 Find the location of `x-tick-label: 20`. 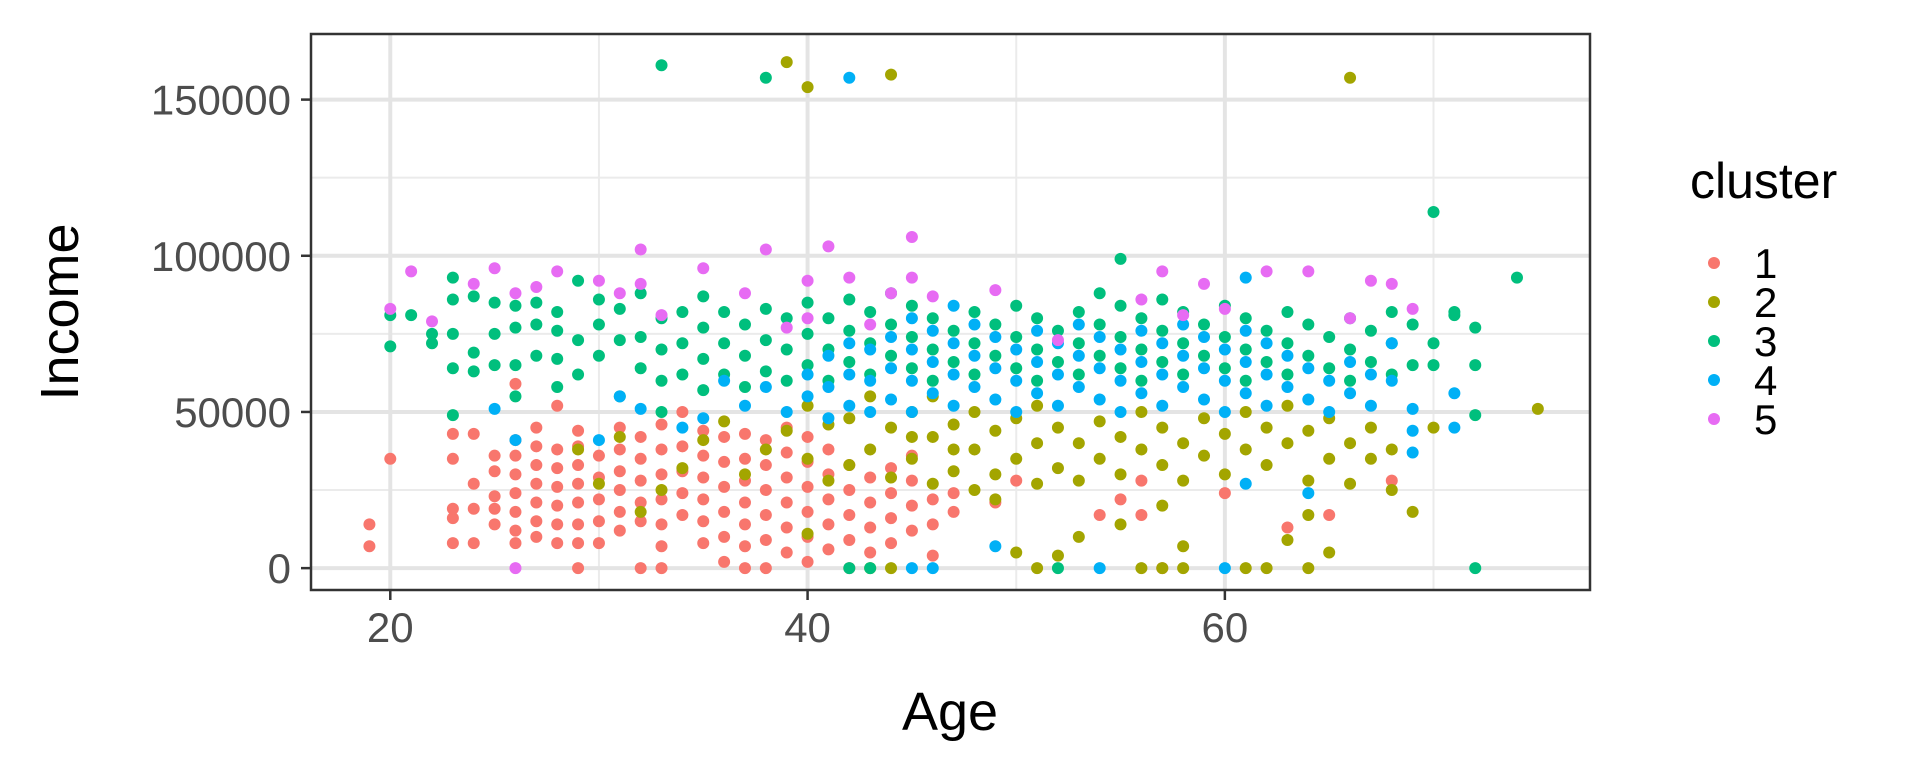

x-tick-label: 20 is located at coordinates (390, 627).